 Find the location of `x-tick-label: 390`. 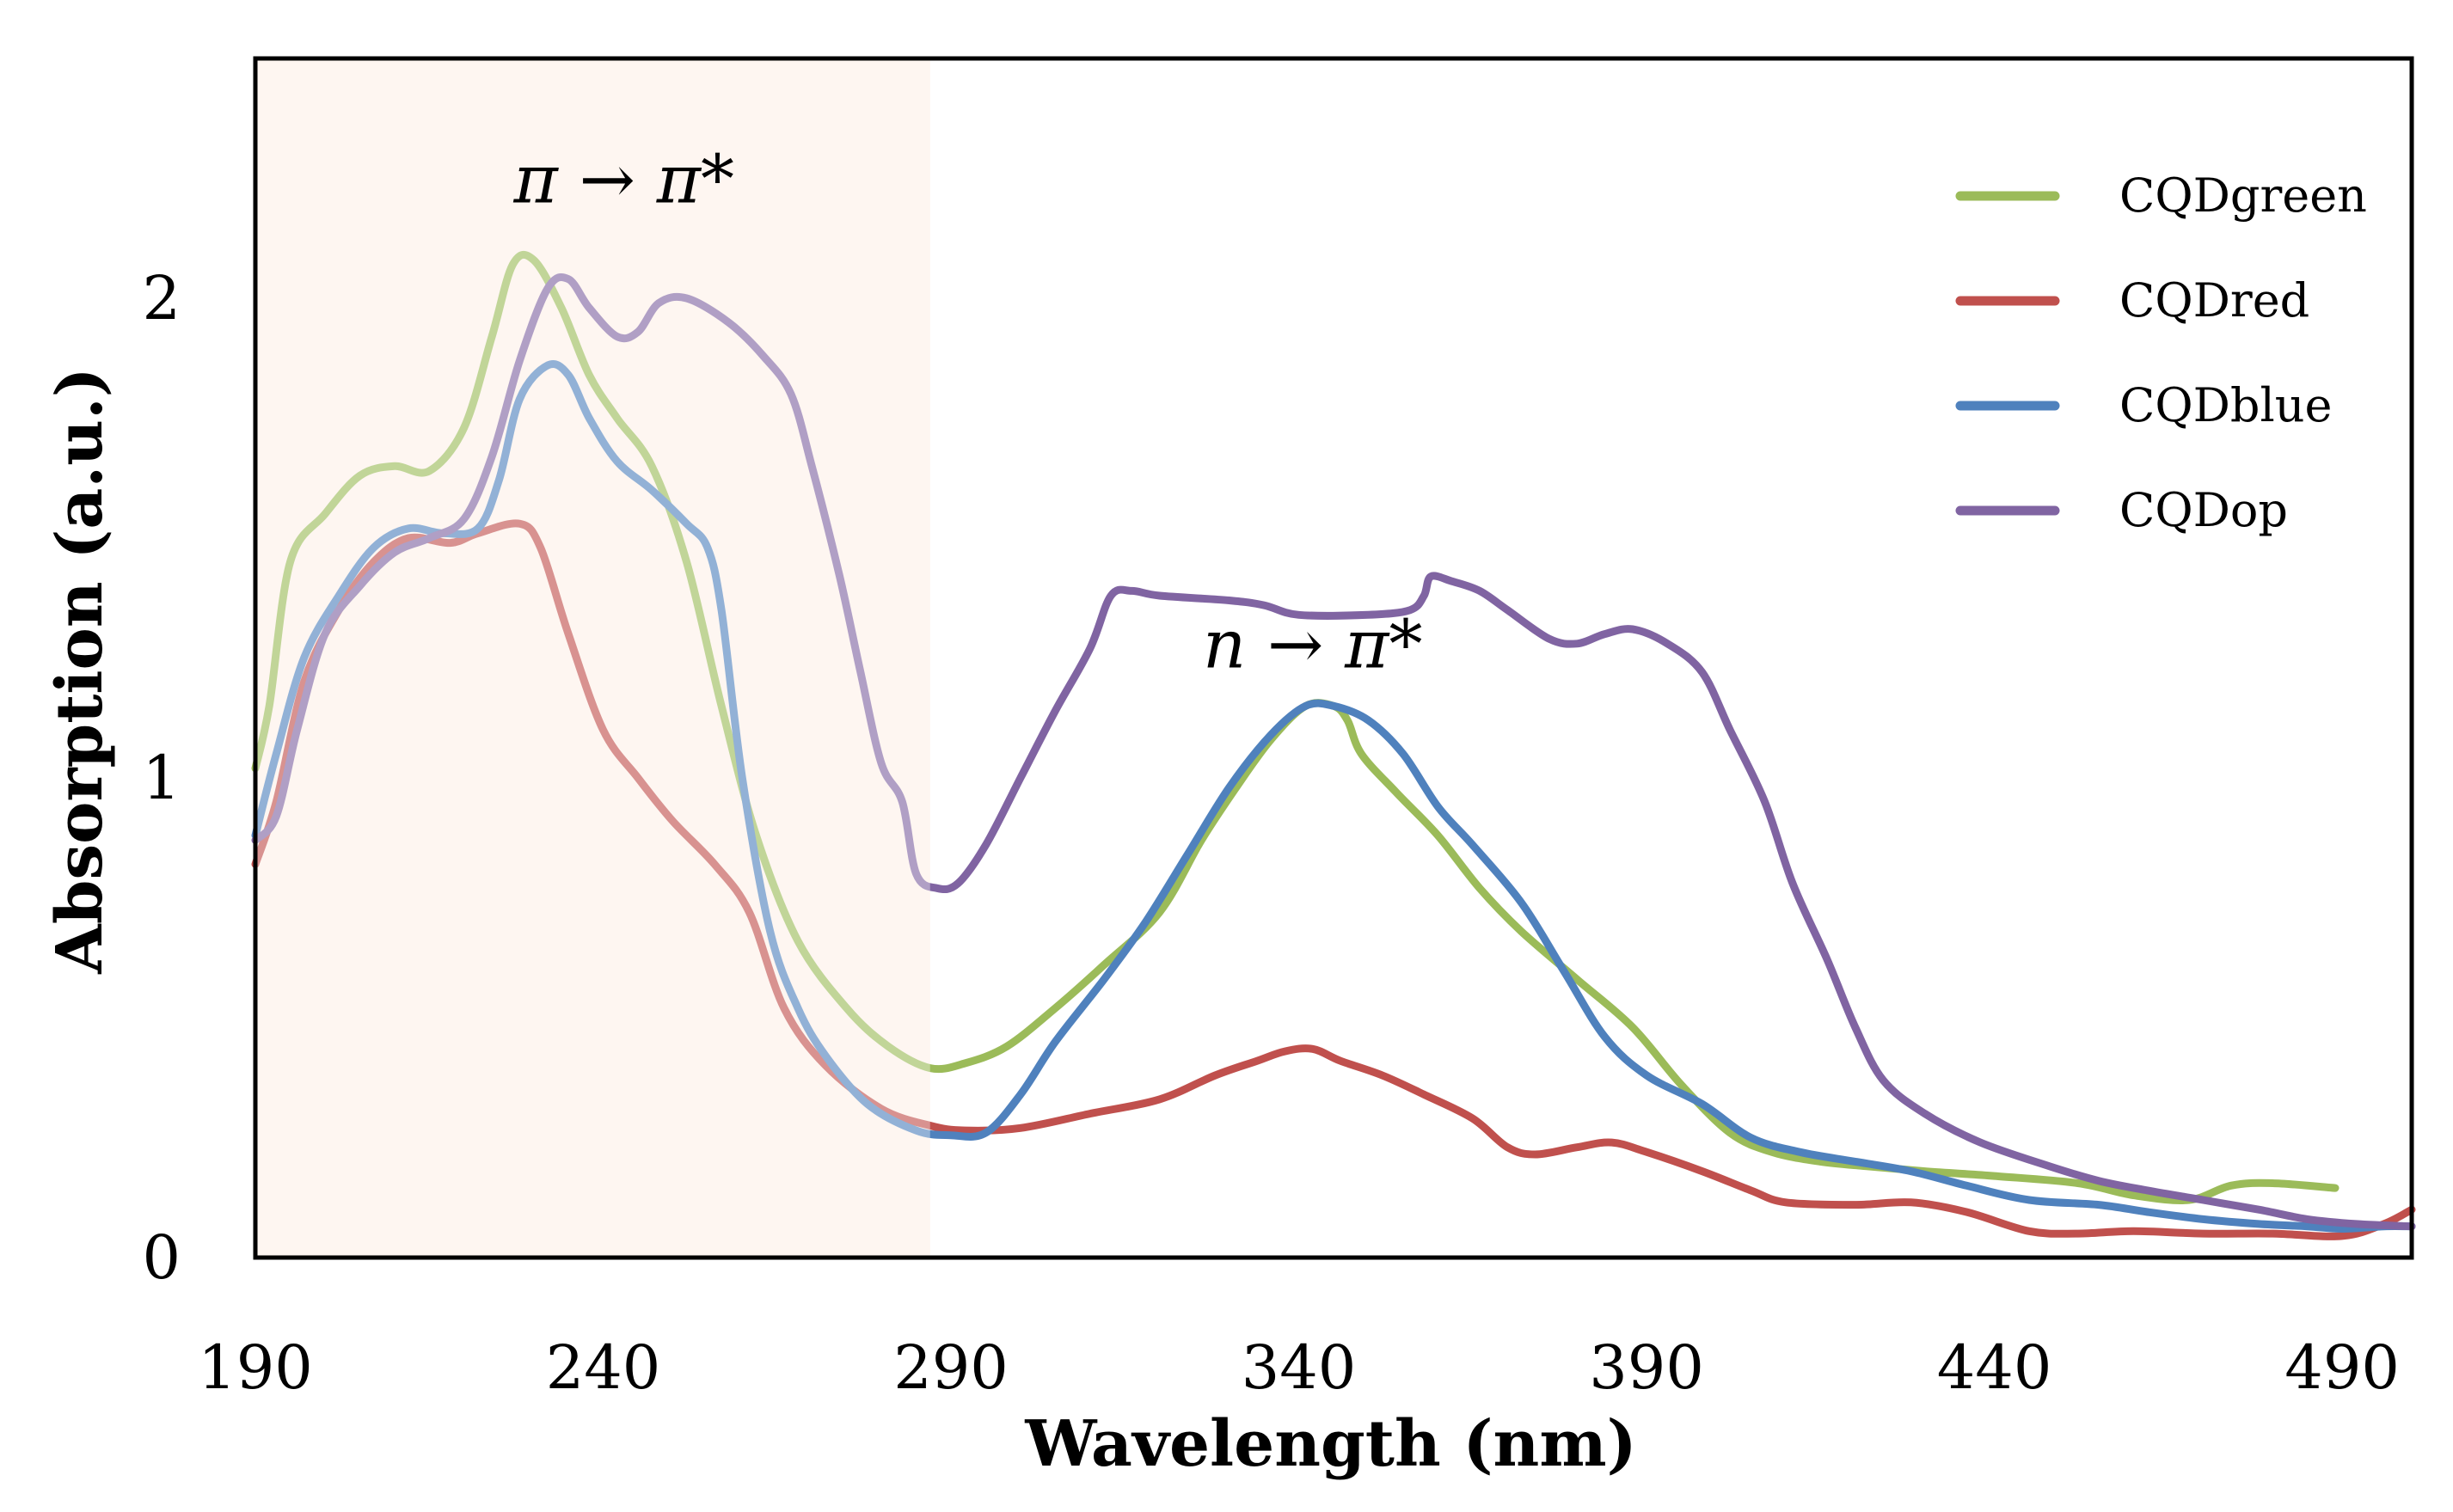

x-tick-label: 390 is located at coordinates (1646, 1367).